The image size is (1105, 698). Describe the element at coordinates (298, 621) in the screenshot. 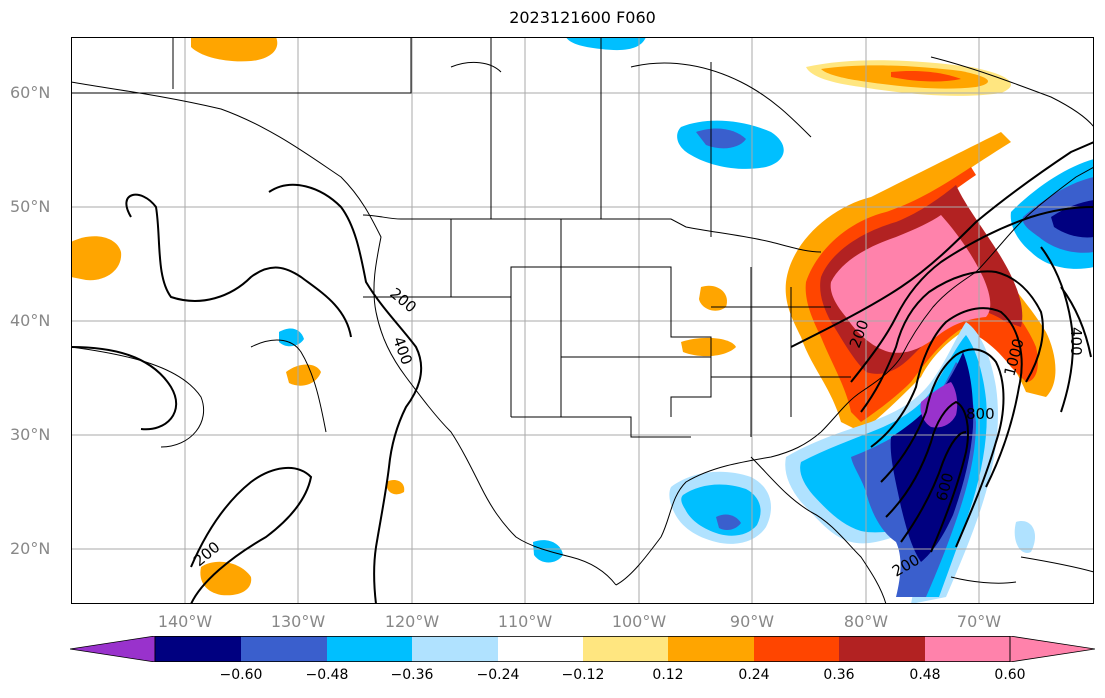

I see `lon-label-130w: 130°W` at that location.